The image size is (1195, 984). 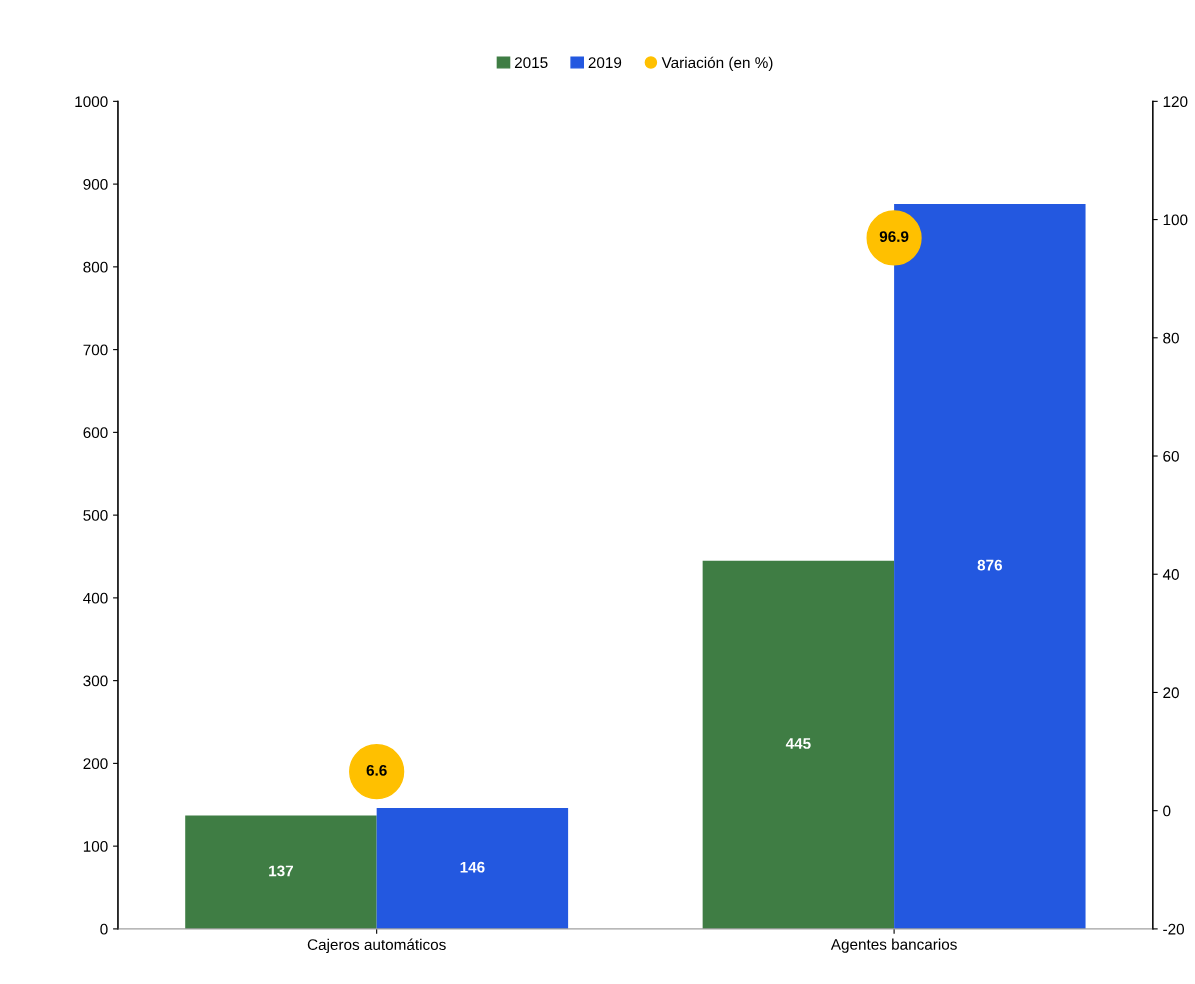 I want to click on y-tick-label: 800, so click(x=95, y=267).